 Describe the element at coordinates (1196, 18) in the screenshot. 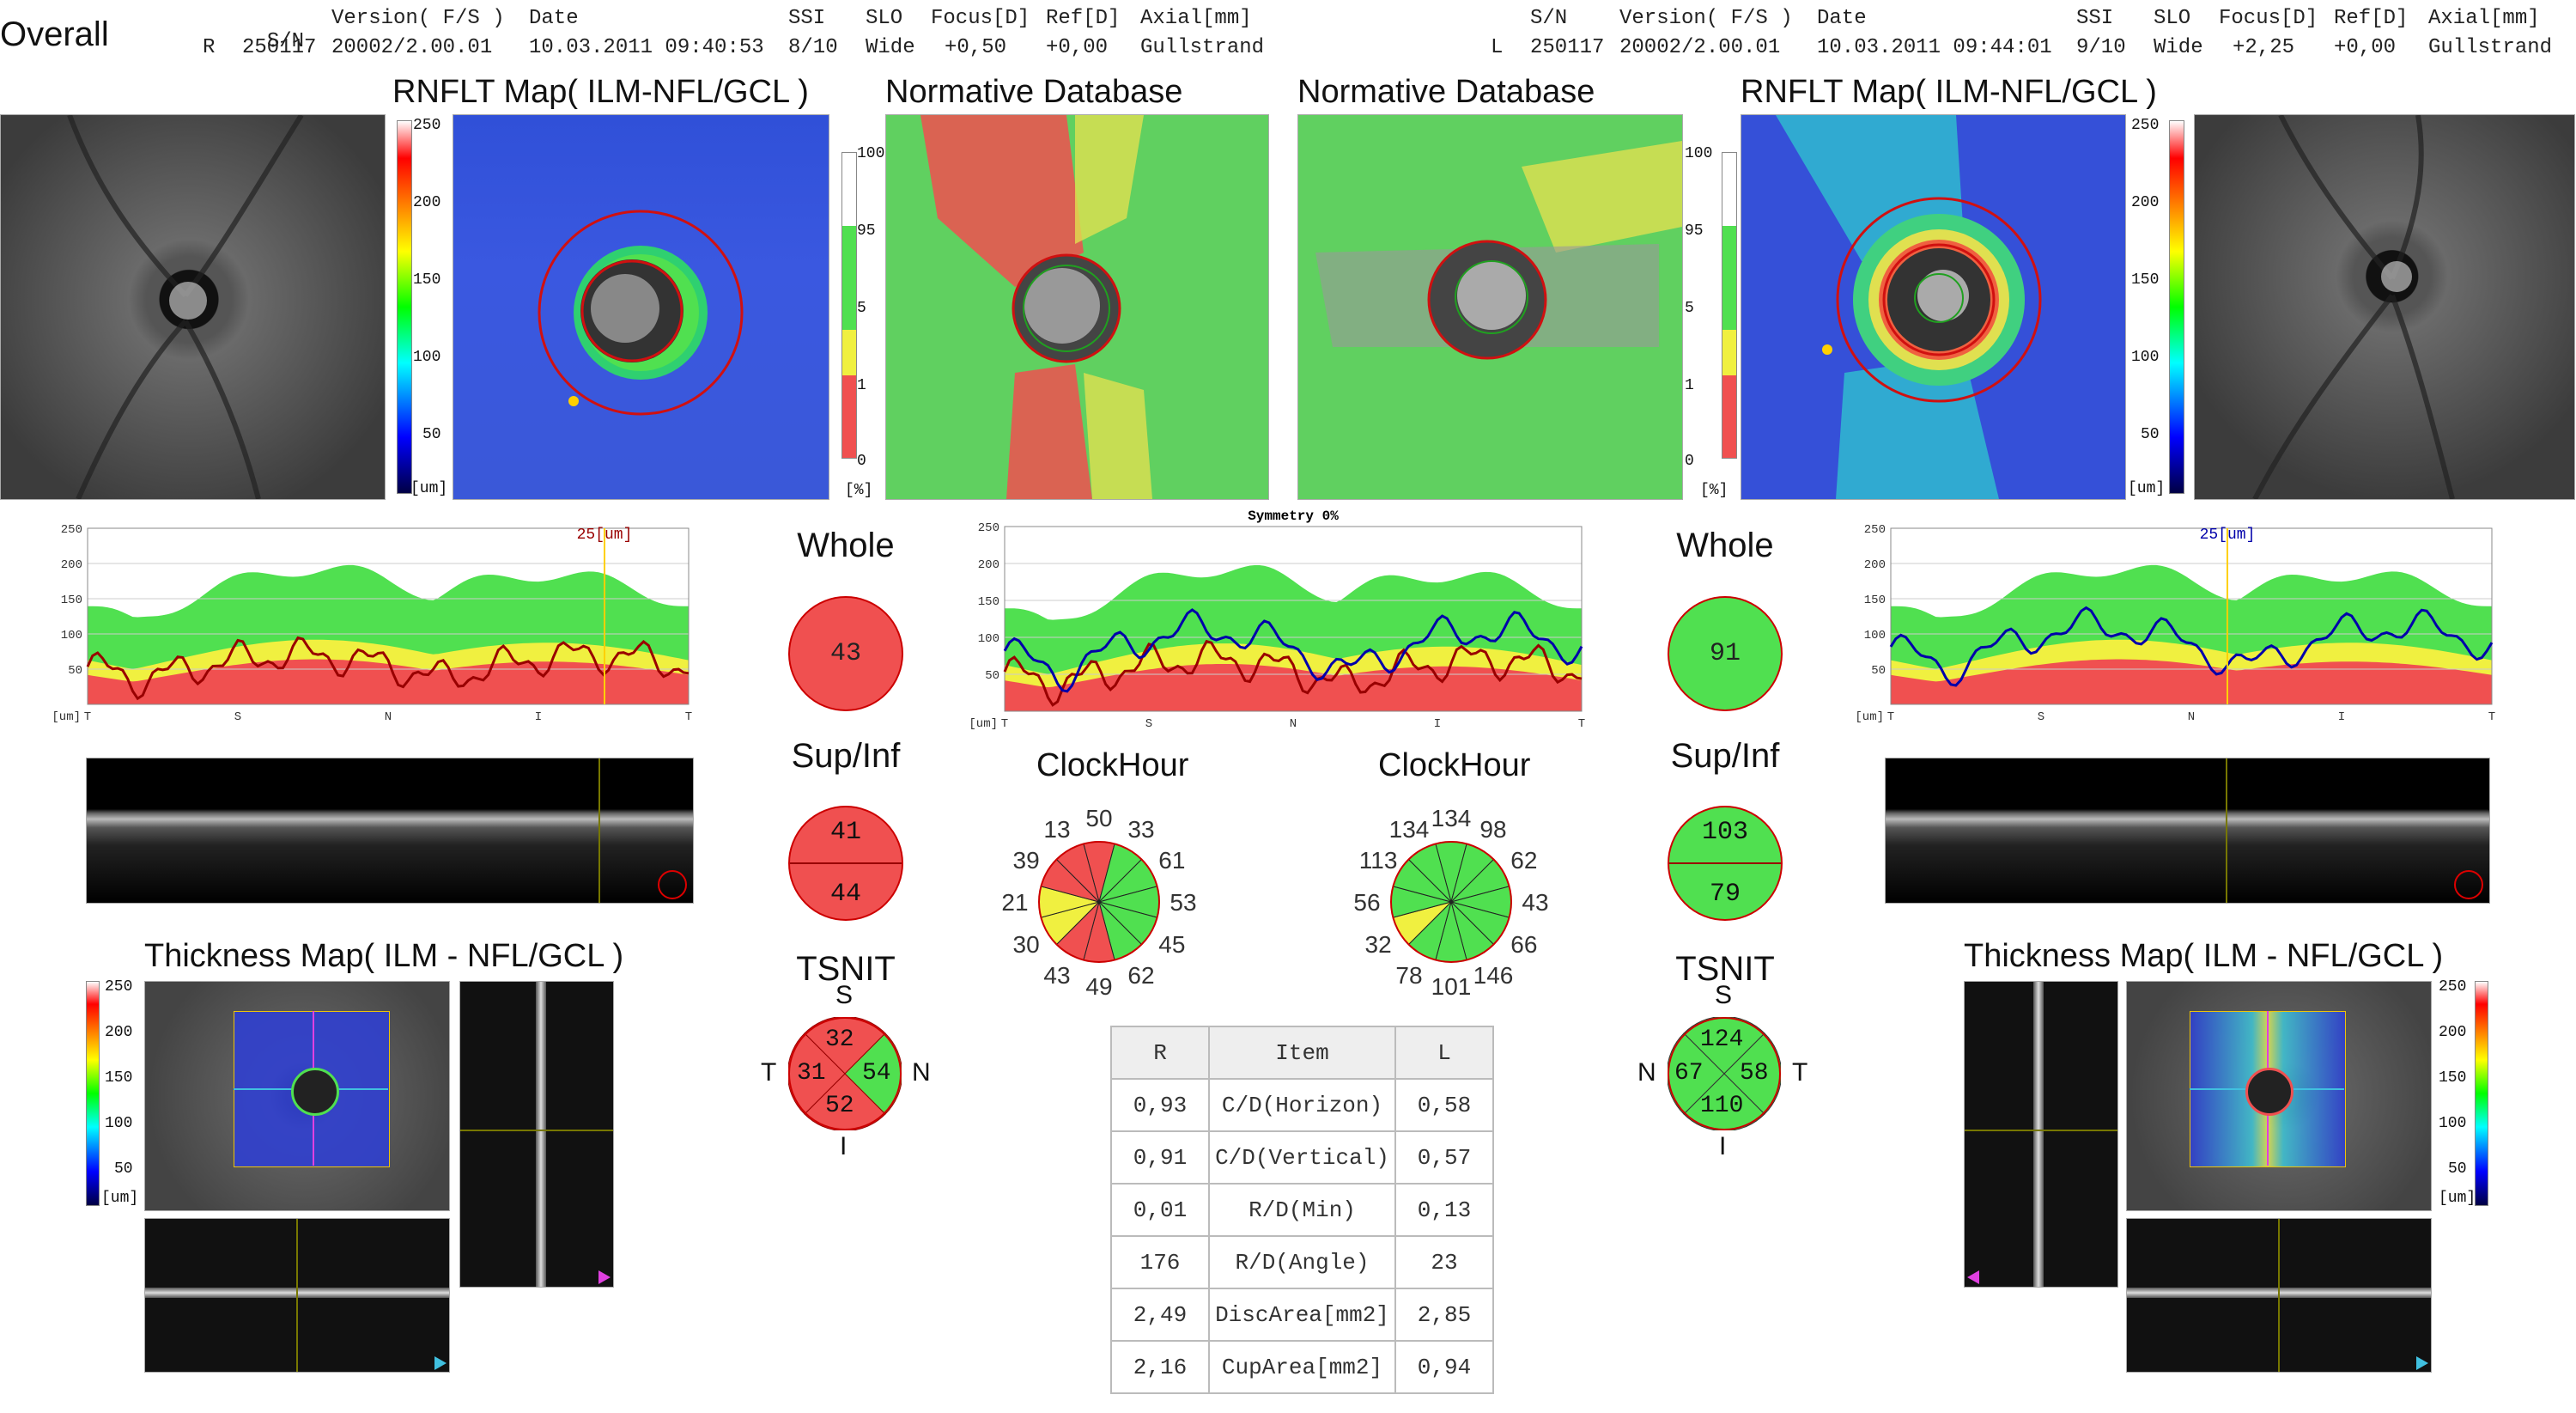

I see `label-axial: Axial[mm]` at that location.